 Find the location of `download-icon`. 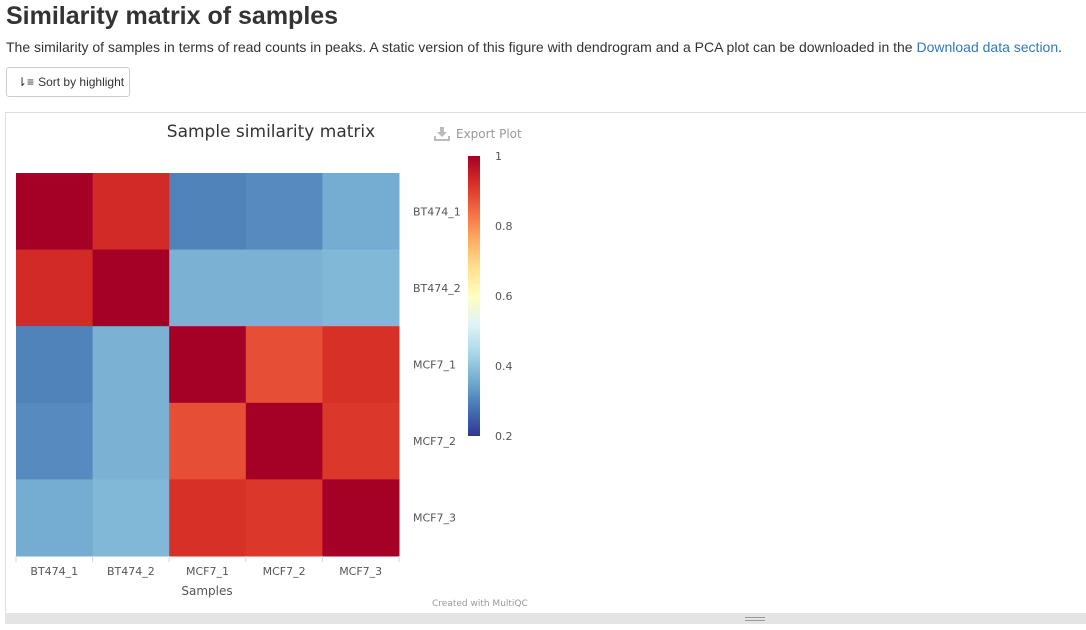

download-icon is located at coordinates (442, 134).